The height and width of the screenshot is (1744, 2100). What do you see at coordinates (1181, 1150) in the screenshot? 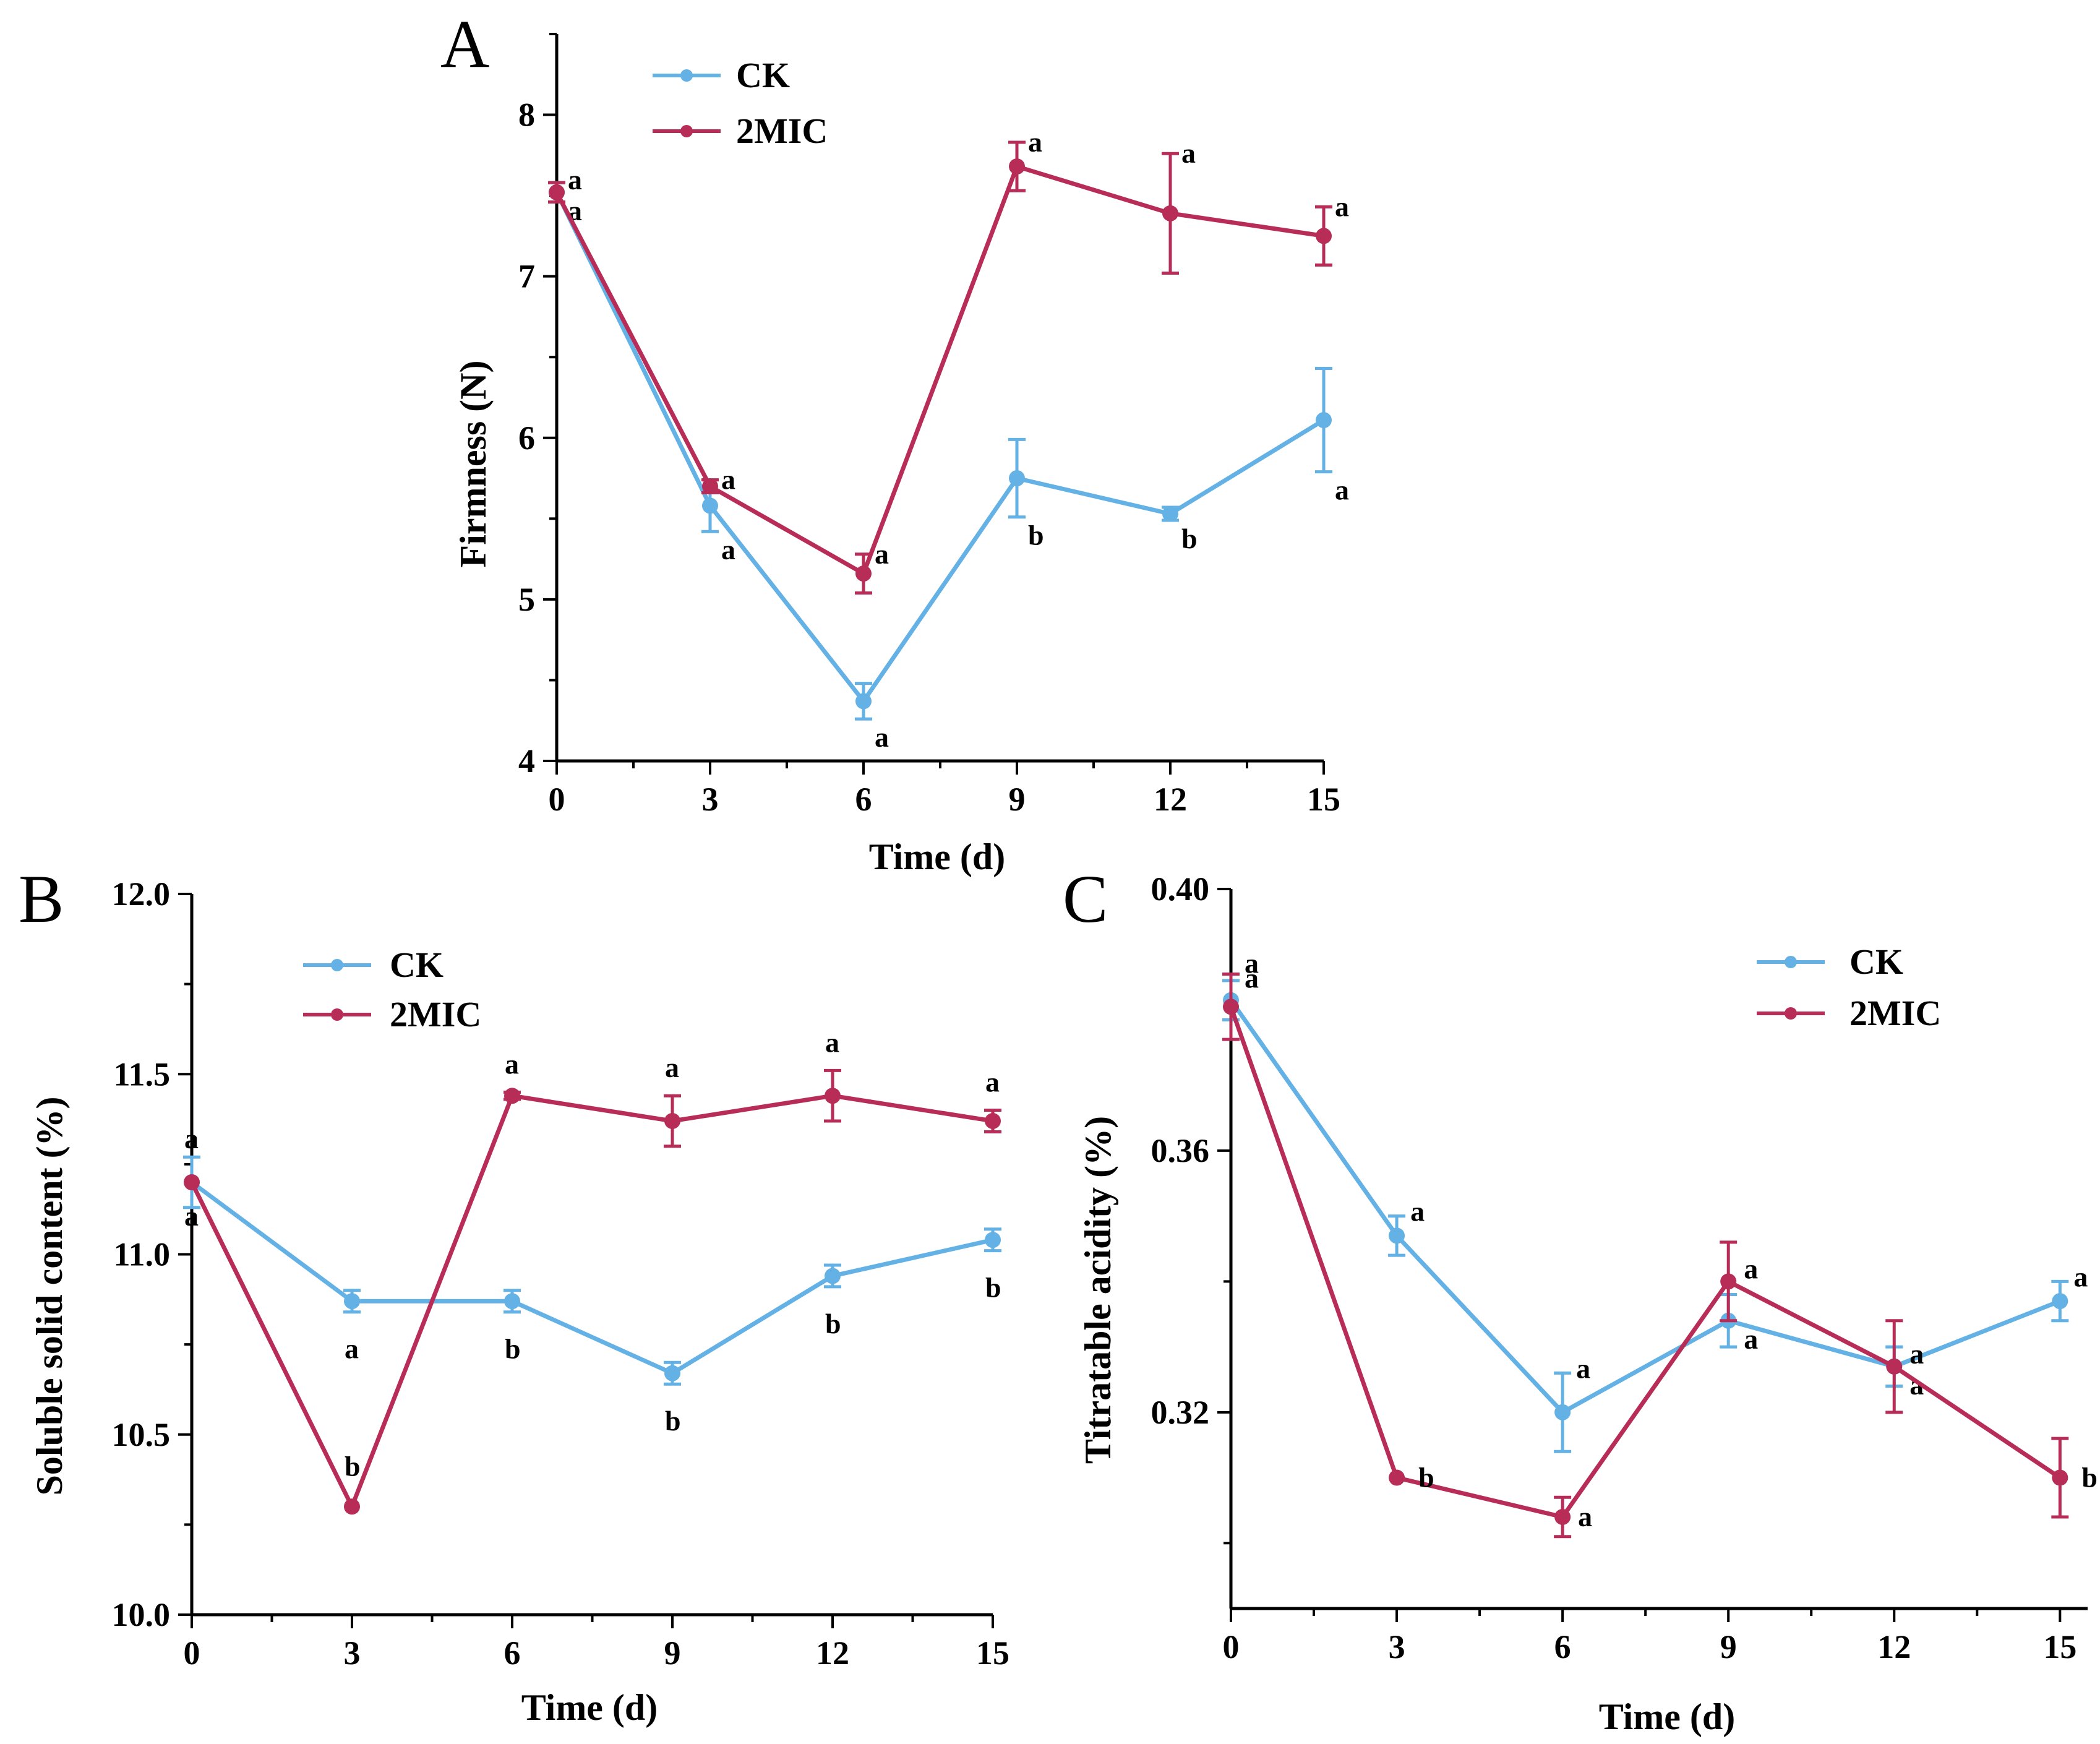
I see `y-tick-label: 0.36` at bounding box center [1181, 1150].